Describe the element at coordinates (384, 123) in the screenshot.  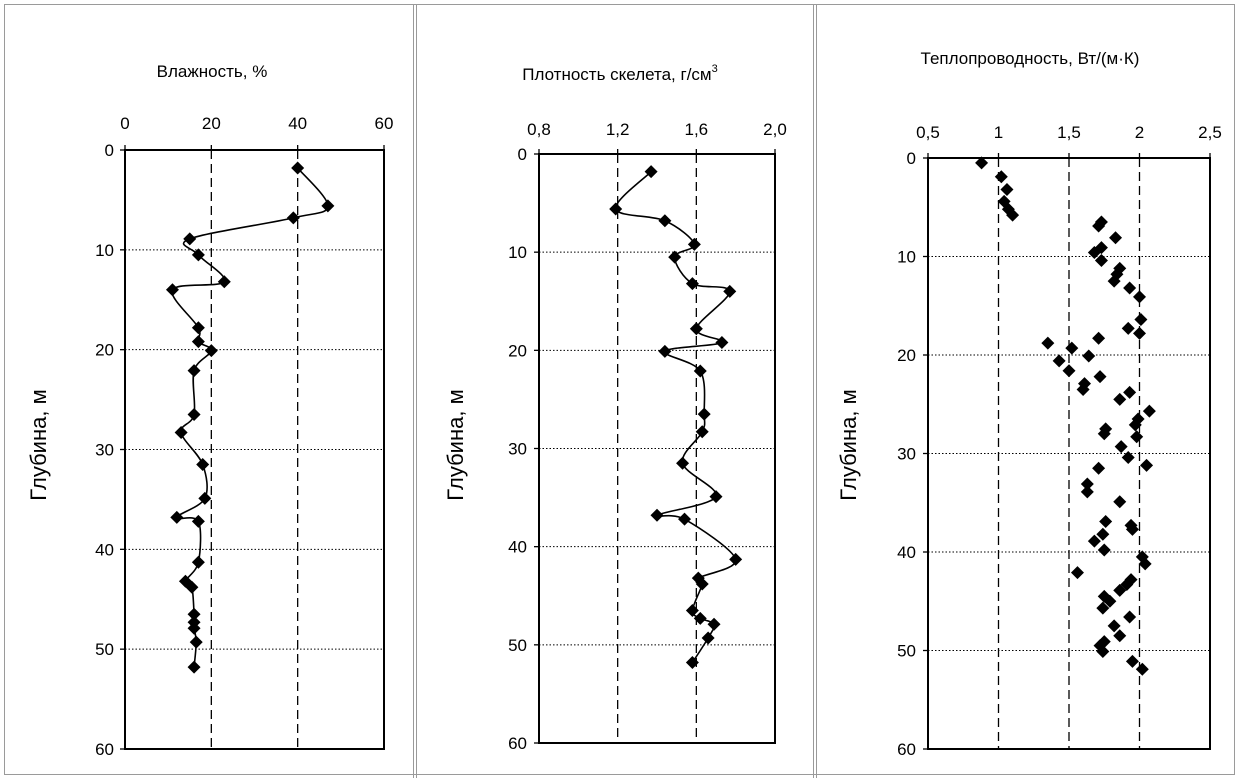
I see `x-tick-label: 60` at that location.